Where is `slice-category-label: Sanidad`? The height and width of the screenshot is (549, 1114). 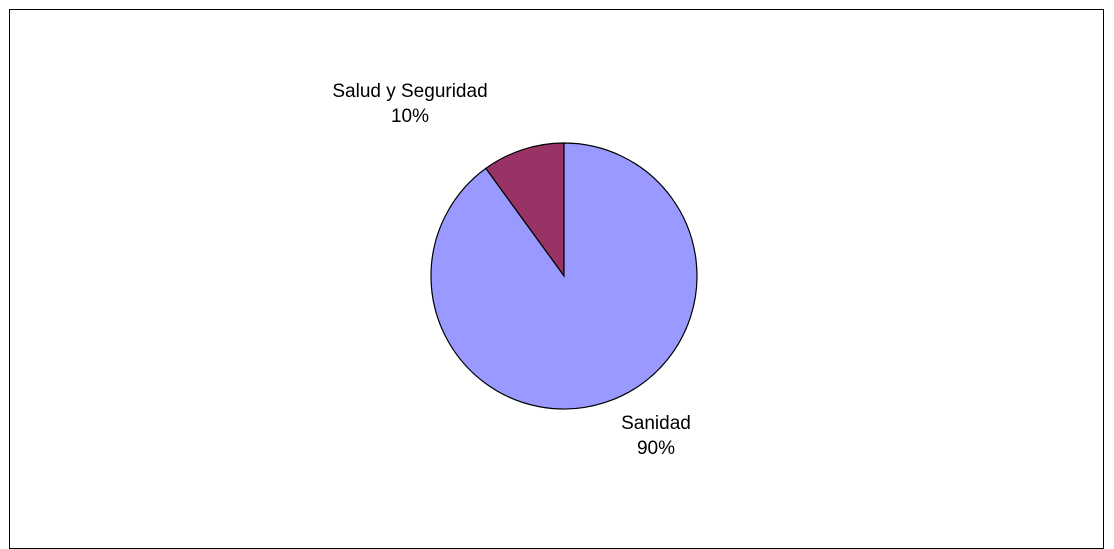
slice-category-label: Sanidad is located at coordinates (656, 423).